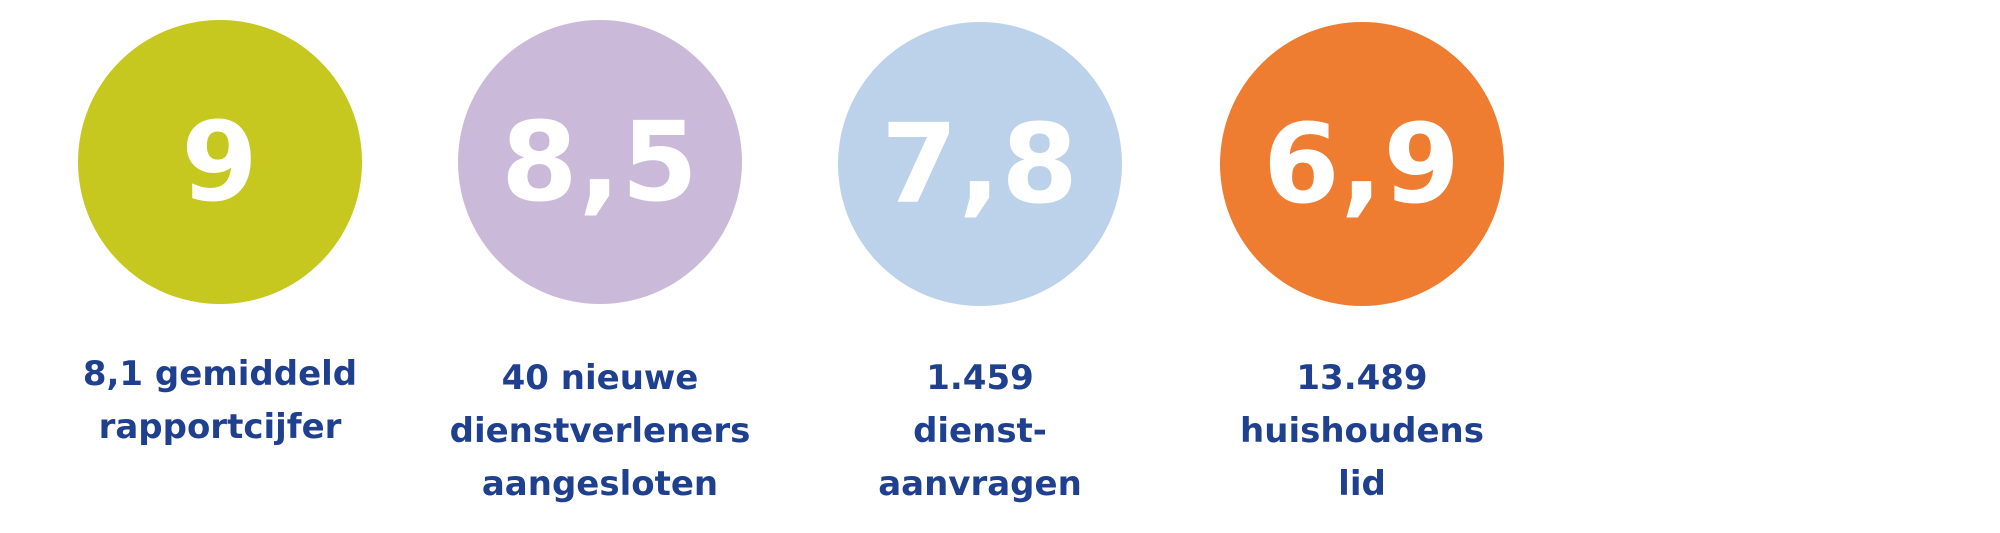 The height and width of the screenshot is (533, 2000). I want to click on caption-line: lid, so click(1362, 484).